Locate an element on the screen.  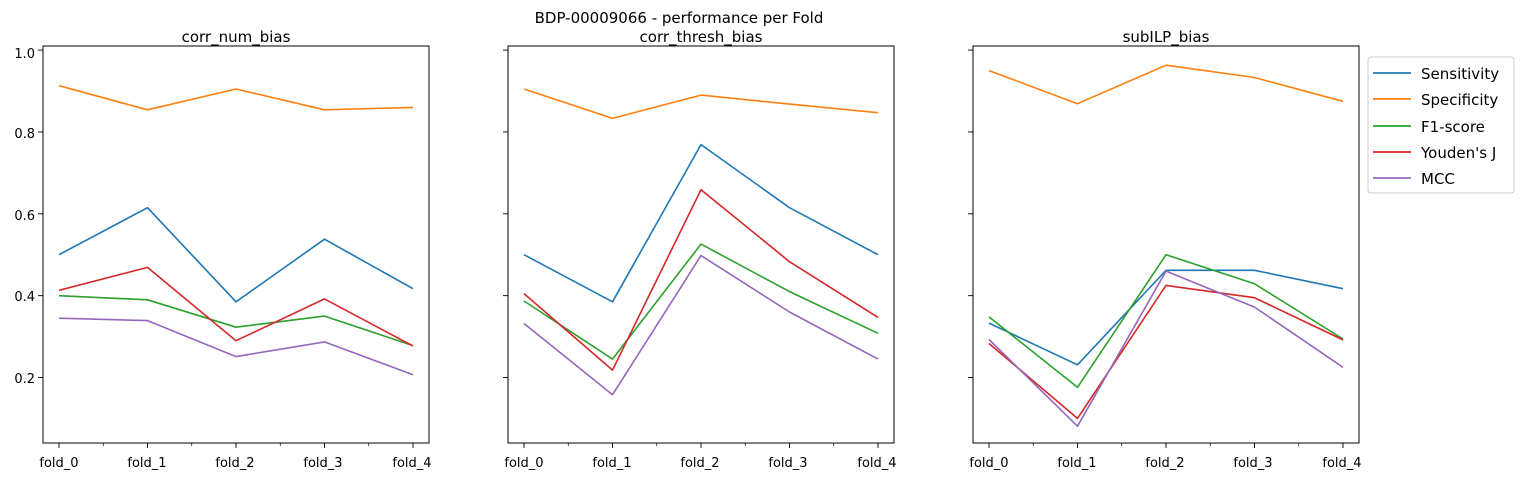
legend-label: Sensitivity is located at coordinates (1460, 74).